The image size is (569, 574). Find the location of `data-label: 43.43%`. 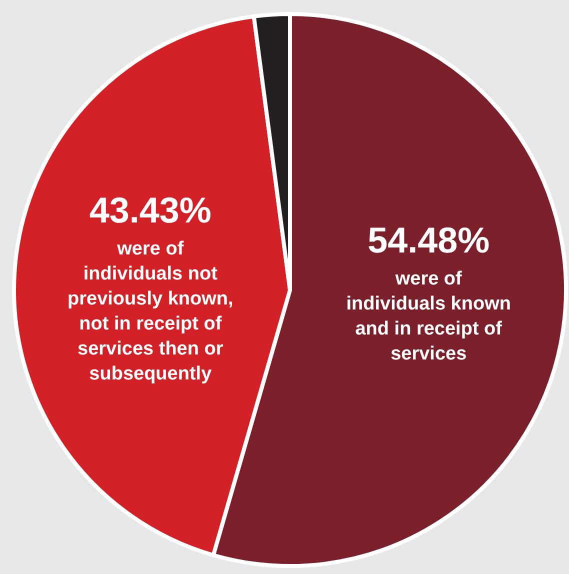

data-label: 43.43% is located at coordinates (150, 210).